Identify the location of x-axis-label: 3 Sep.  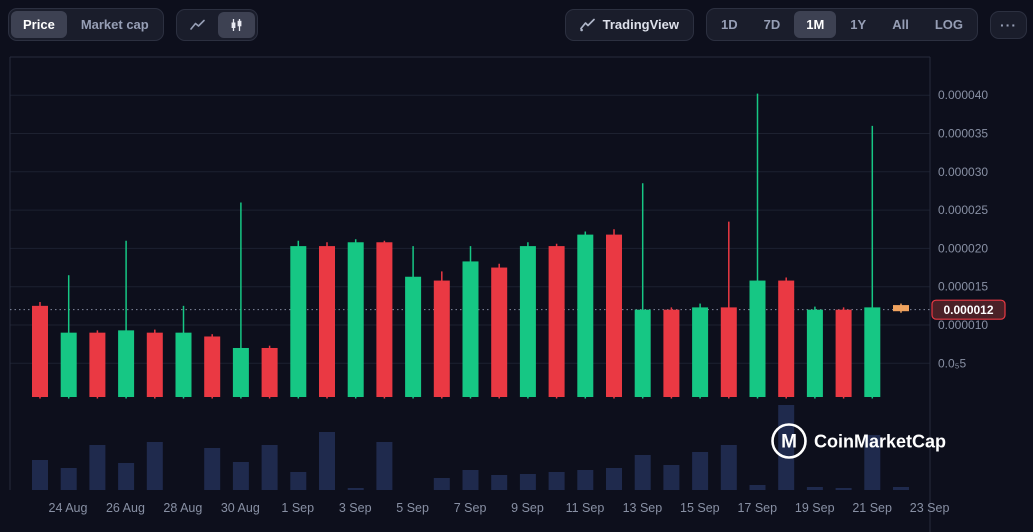
(355, 508).